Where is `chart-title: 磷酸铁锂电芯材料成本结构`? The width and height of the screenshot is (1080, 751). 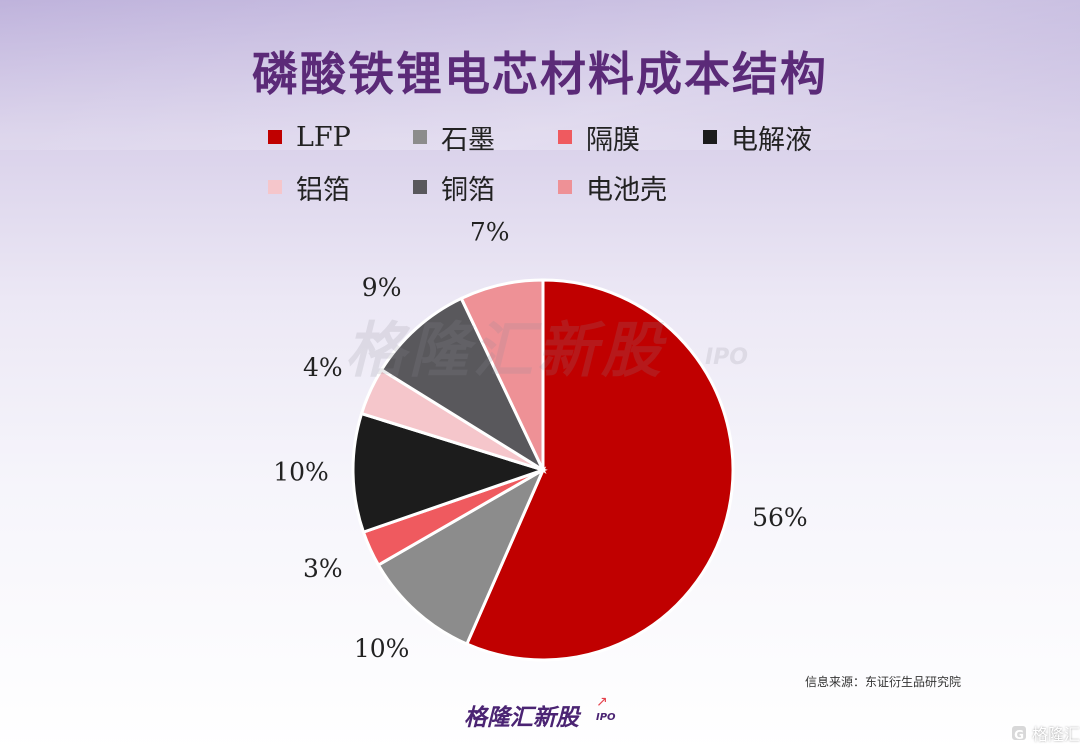 chart-title: 磷酸铁锂电芯材料成本结构 is located at coordinates (540, 74).